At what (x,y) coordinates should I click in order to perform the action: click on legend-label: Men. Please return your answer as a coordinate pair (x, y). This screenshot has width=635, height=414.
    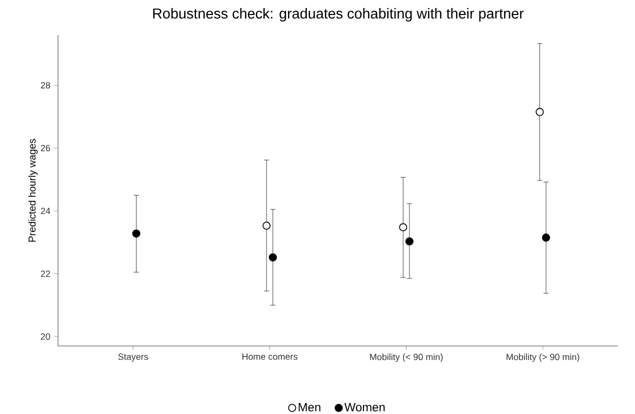
    Looking at the image, I should click on (309, 407).